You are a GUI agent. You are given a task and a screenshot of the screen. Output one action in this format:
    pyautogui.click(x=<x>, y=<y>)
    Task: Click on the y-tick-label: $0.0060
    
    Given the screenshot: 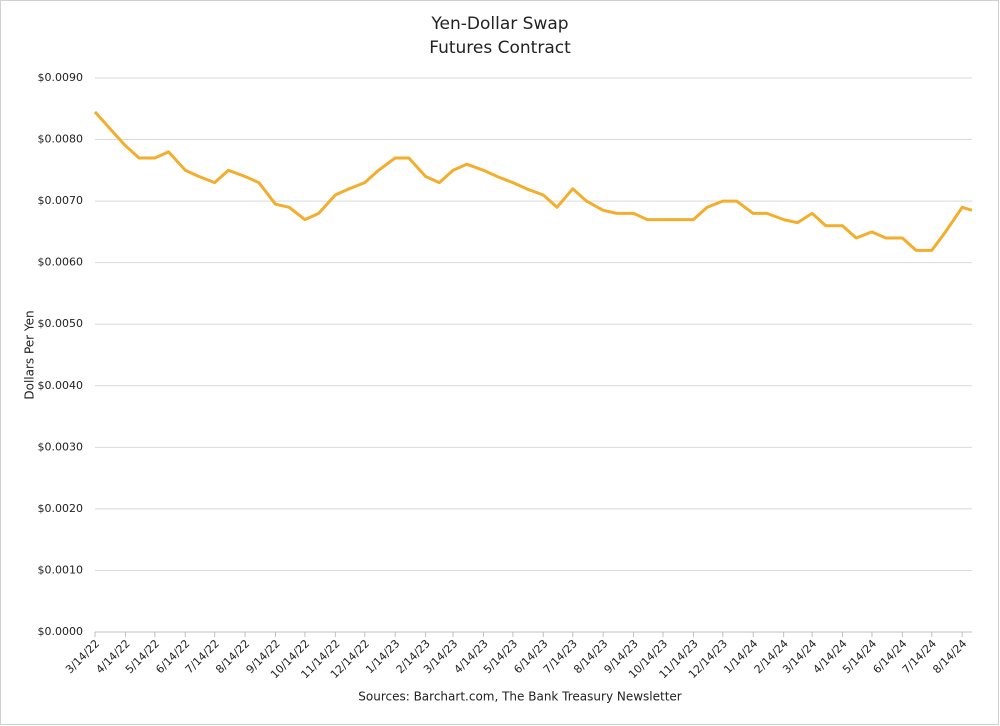 What is the action you would take?
    pyautogui.click(x=61, y=262)
    